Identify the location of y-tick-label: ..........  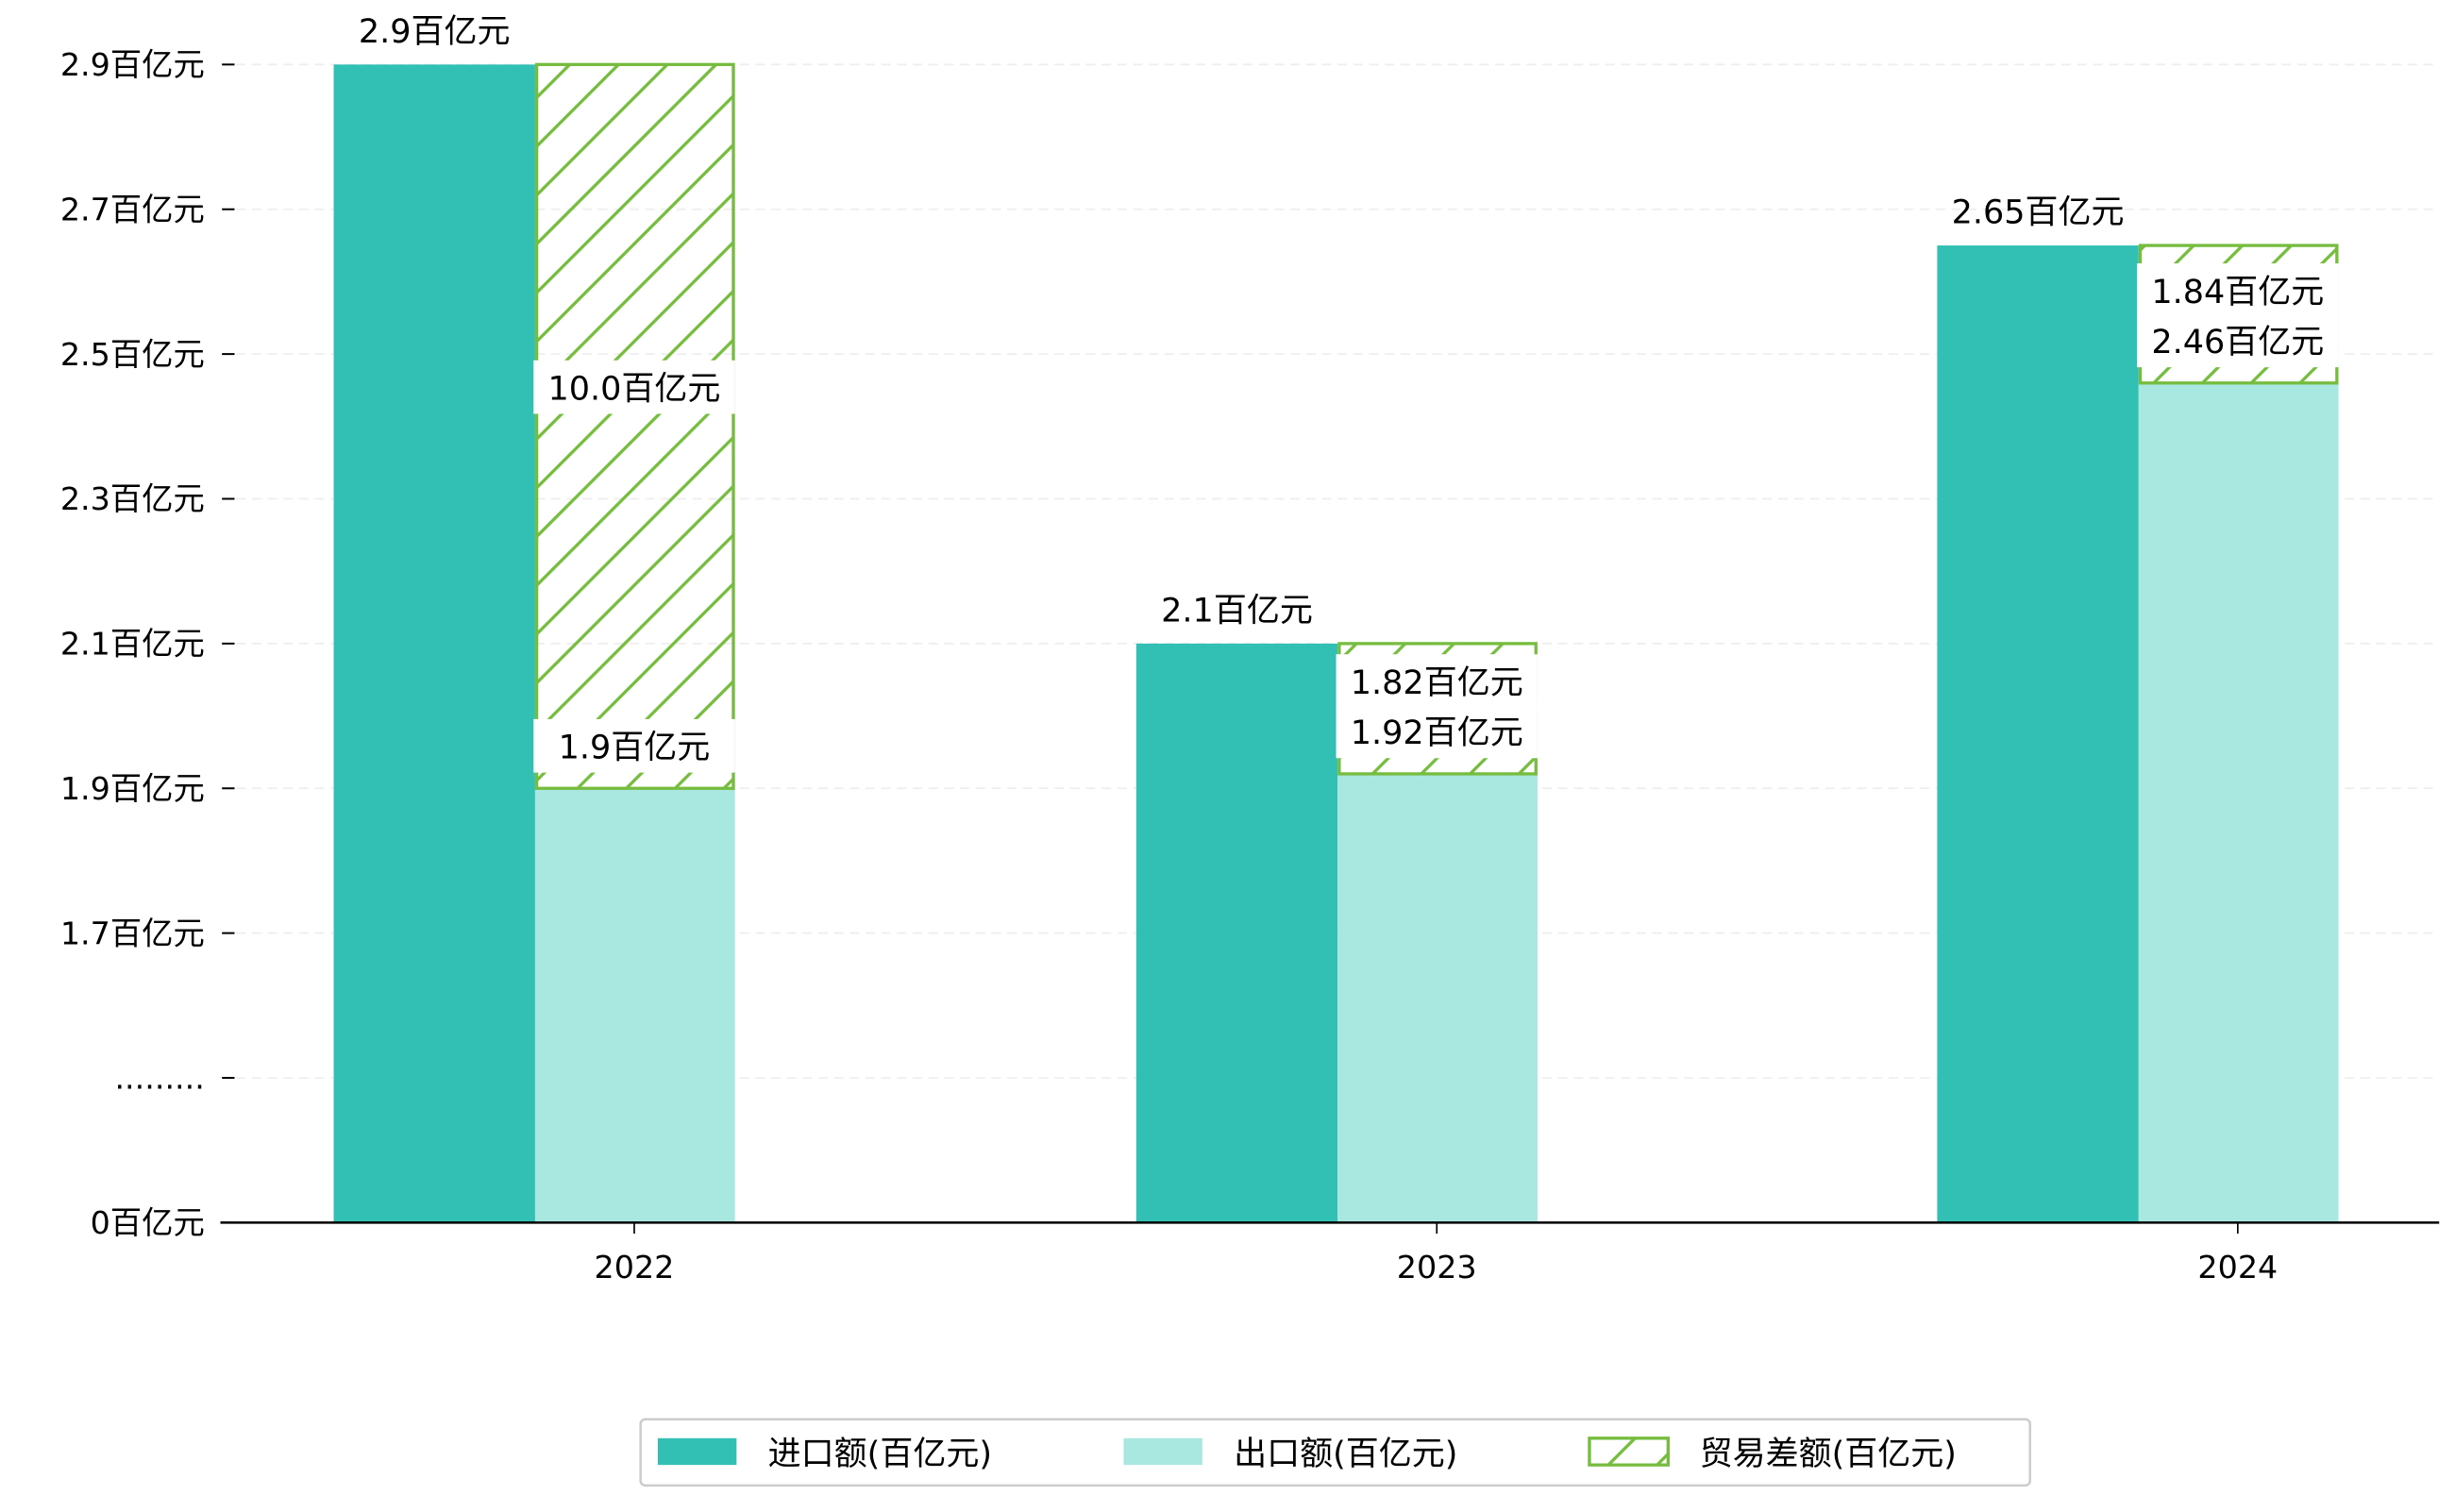
(159, 1078).